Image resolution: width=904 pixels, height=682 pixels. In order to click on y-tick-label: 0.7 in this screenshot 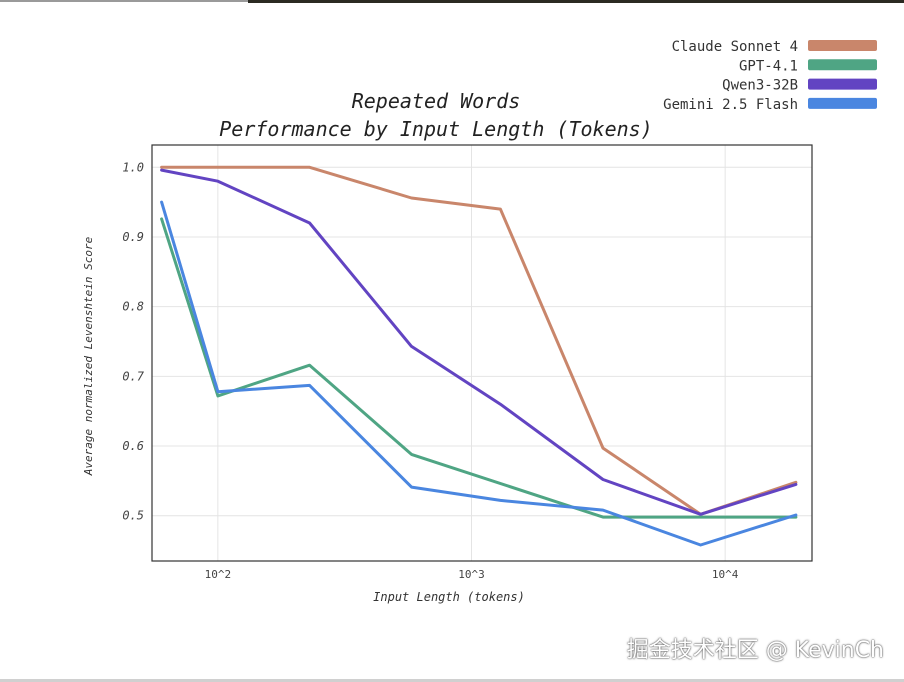, I will do `click(133, 376)`.